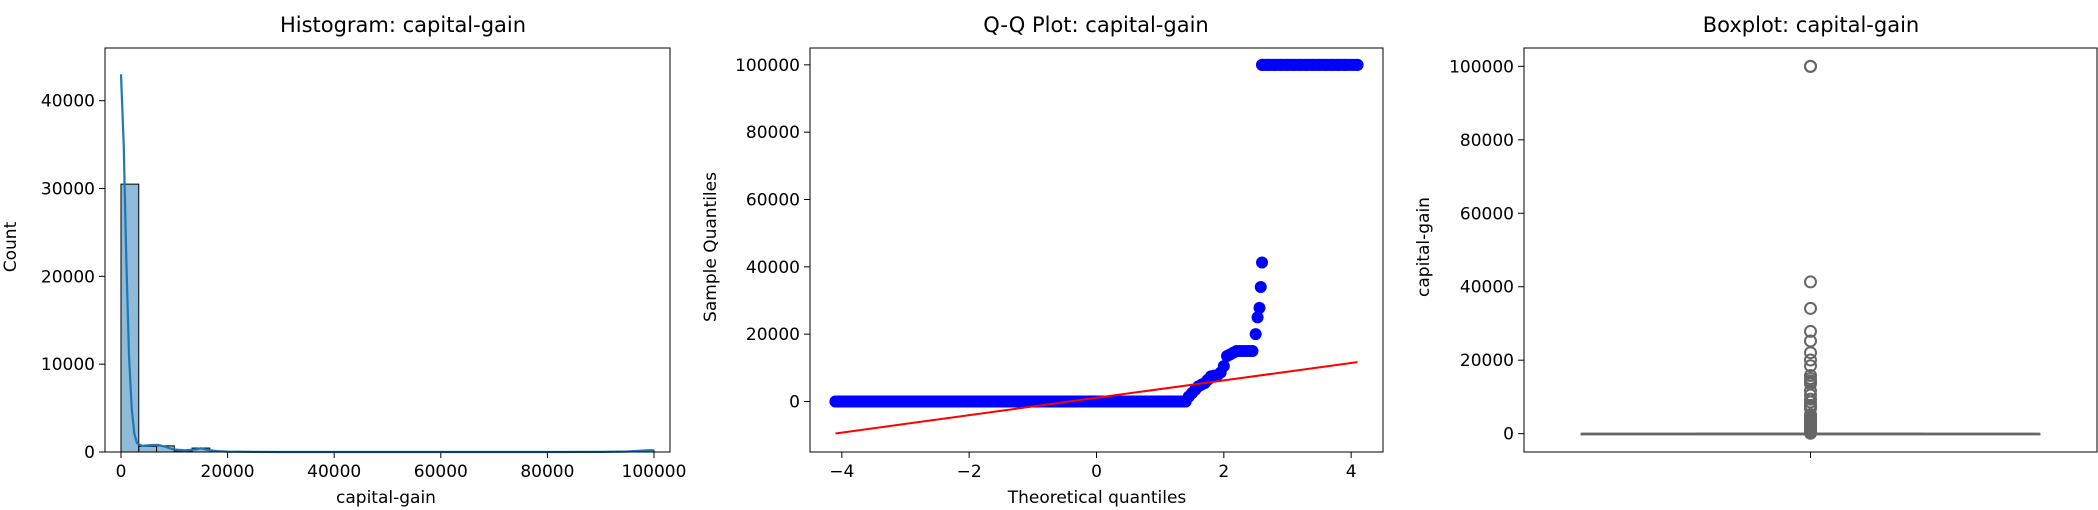 The width and height of the screenshot is (2098, 510). I want to click on histogram-xlabel: capital-gain, so click(386, 498).